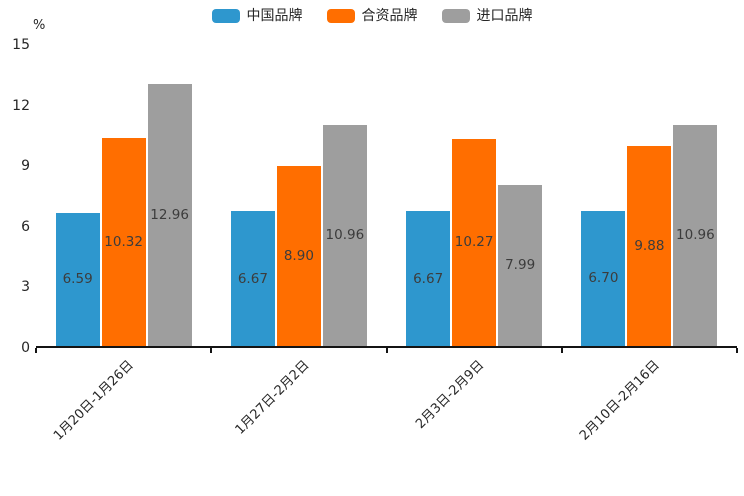  What do you see at coordinates (389, 16) in the screenshot?
I see `legend-item-label: 合资品牌` at bounding box center [389, 16].